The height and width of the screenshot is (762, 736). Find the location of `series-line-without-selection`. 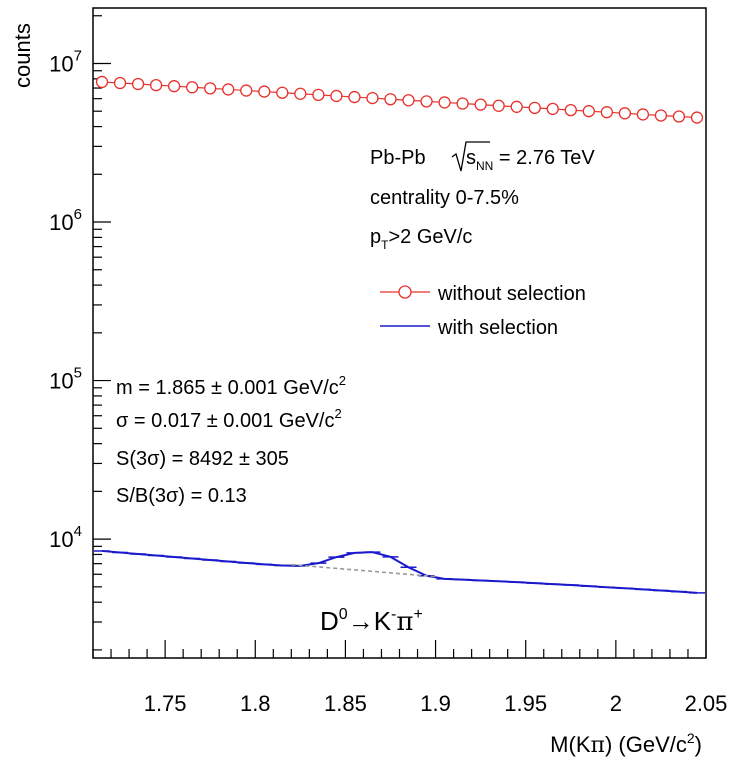

series-line-without-selection is located at coordinates (399, 100).